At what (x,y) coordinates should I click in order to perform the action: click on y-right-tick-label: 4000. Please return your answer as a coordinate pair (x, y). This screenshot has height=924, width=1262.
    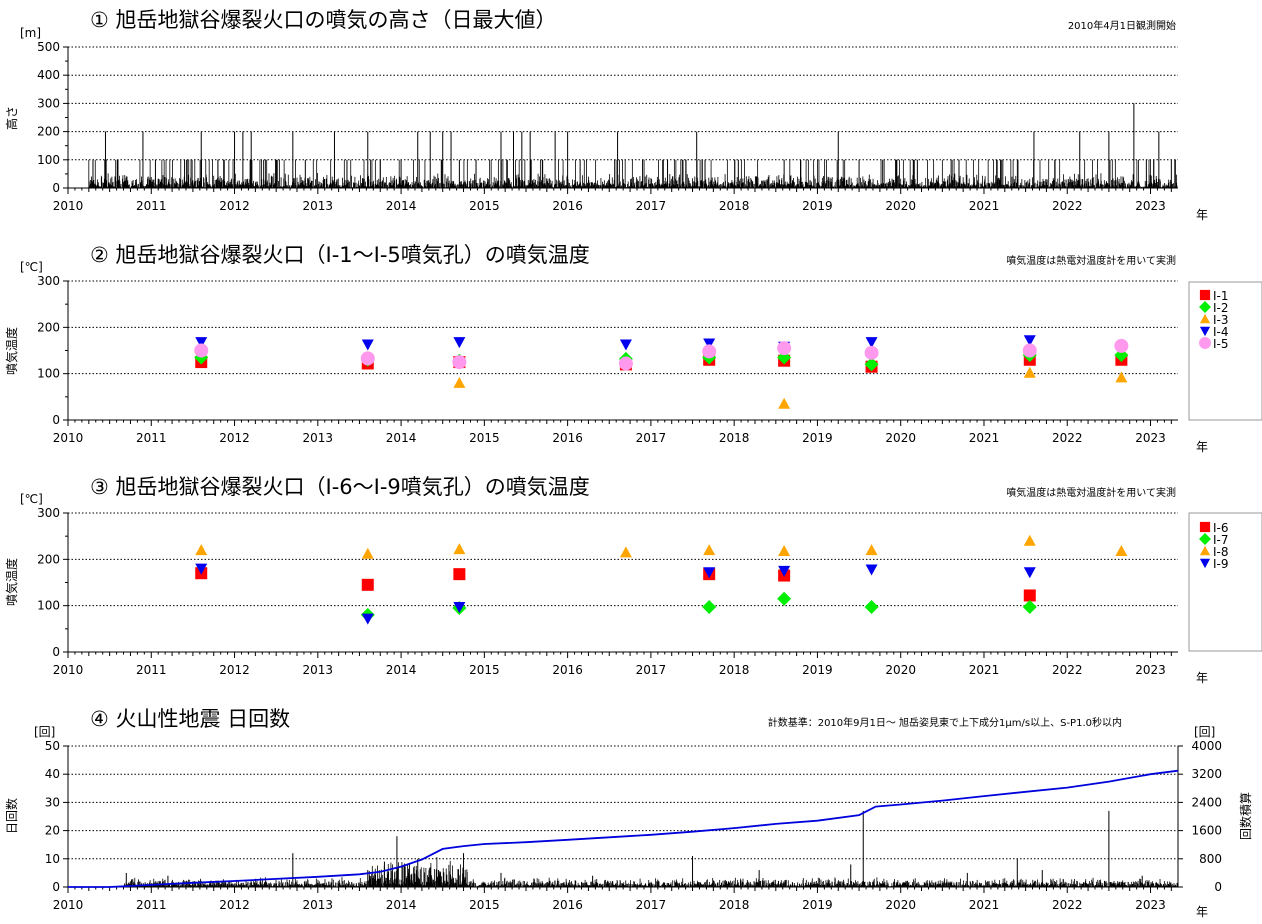
    Looking at the image, I should click on (1206, 746).